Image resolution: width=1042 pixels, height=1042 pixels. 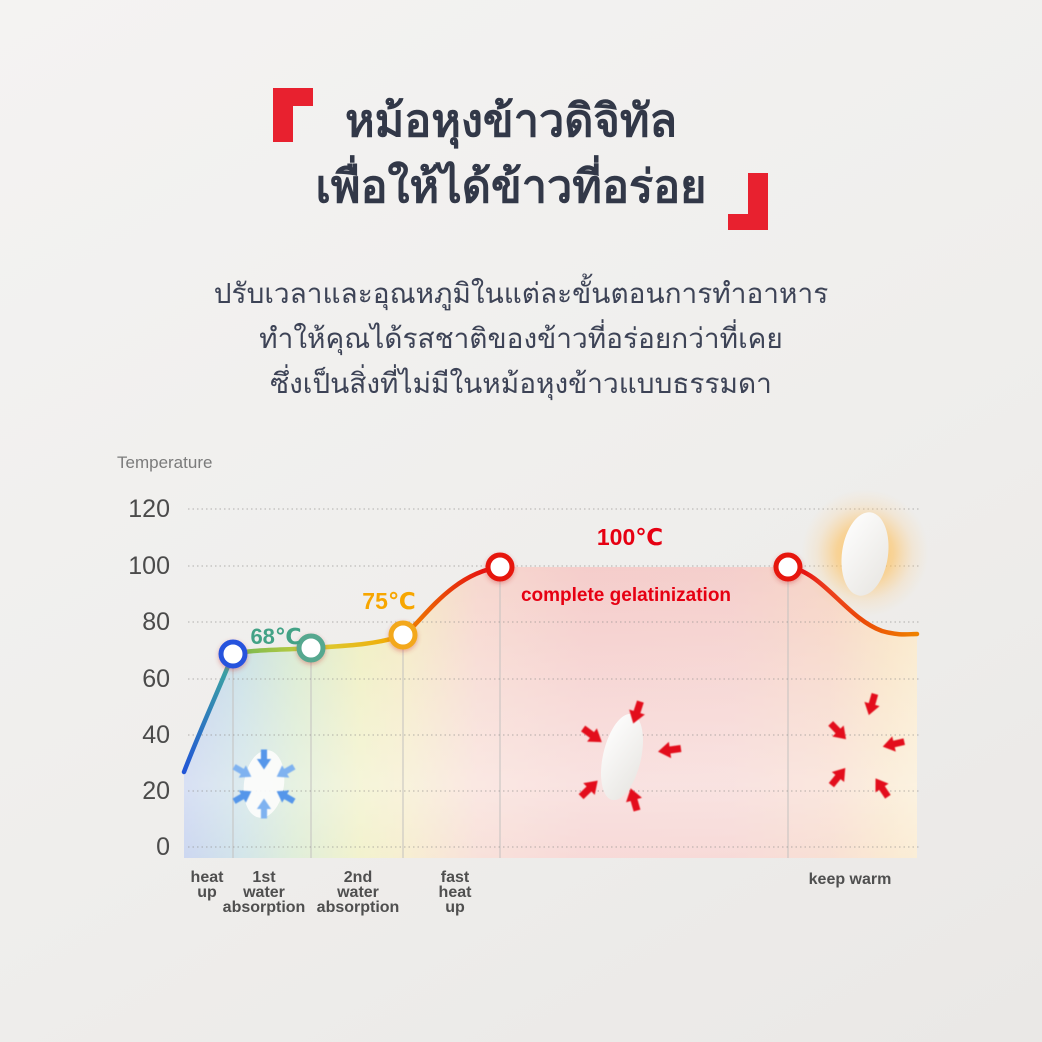 I want to click on glowing-rice-grain-icon, so click(x=865, y=553).